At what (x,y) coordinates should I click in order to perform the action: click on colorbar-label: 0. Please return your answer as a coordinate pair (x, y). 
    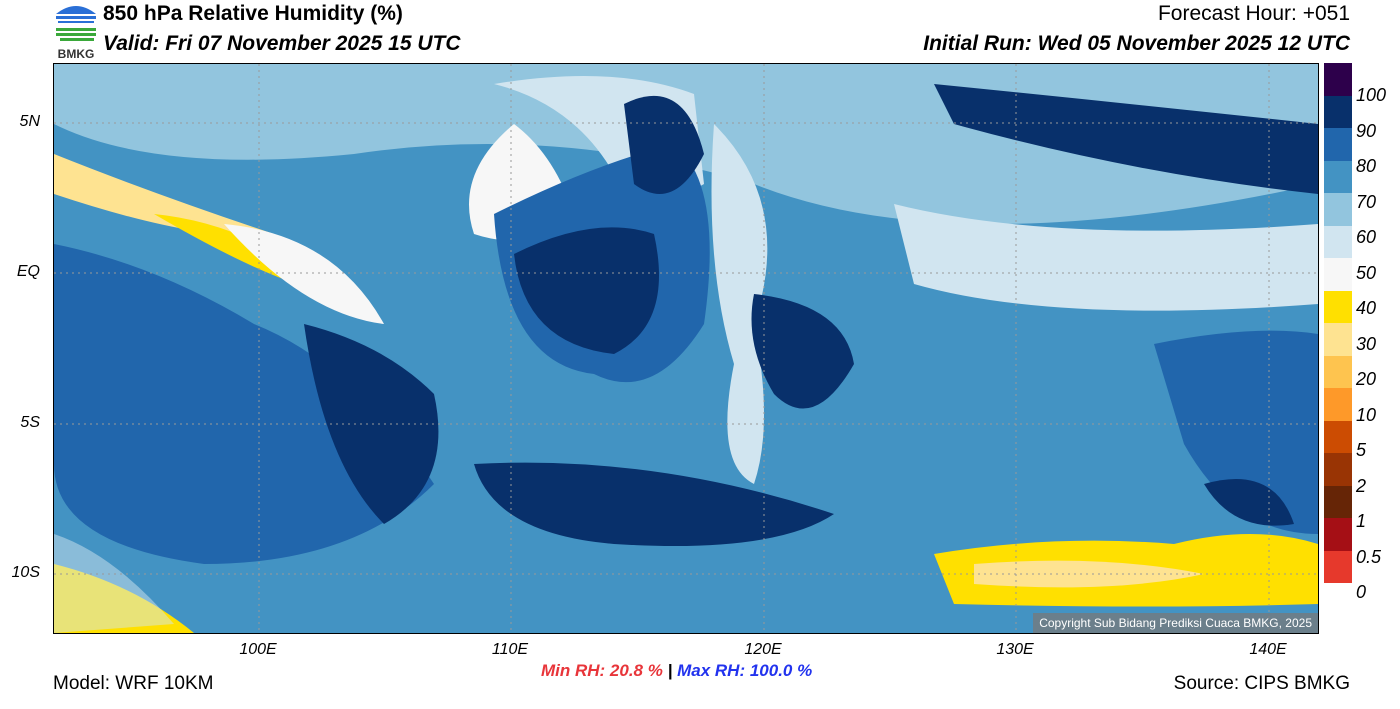
    Looking at the image, I should click on (1361, 592).